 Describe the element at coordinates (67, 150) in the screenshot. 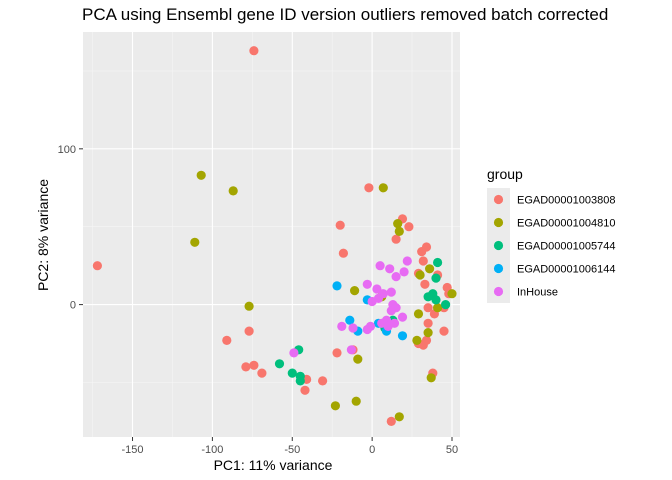

I see `y-tick-label: 100` at that location.